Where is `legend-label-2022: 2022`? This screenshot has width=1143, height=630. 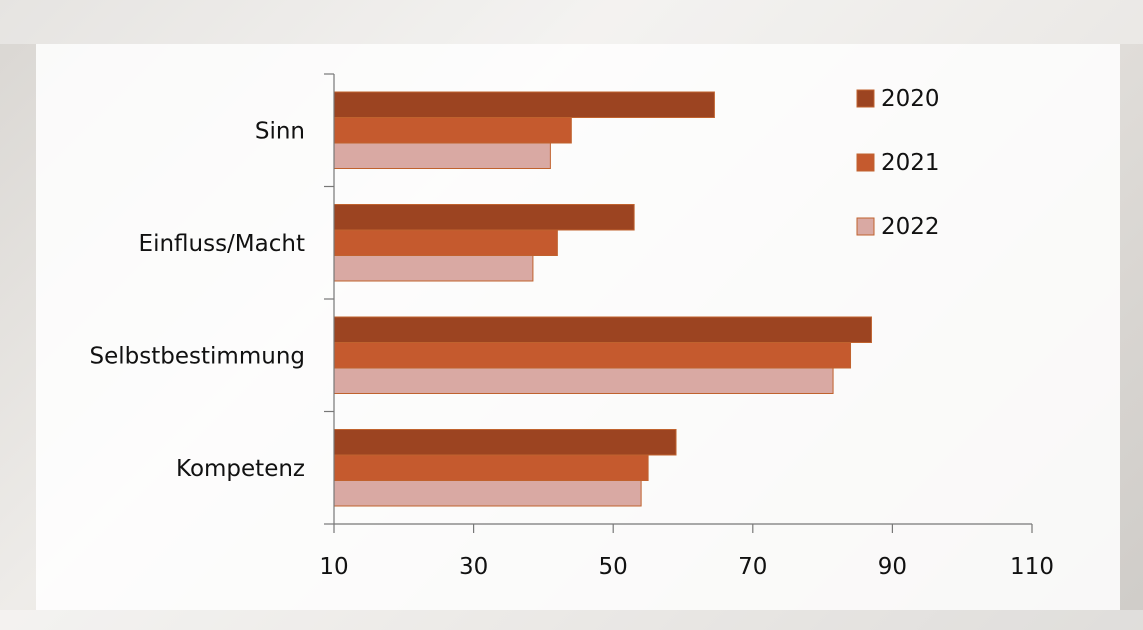 legend-label-2022: 2022 is located at coordinates (910, 227).